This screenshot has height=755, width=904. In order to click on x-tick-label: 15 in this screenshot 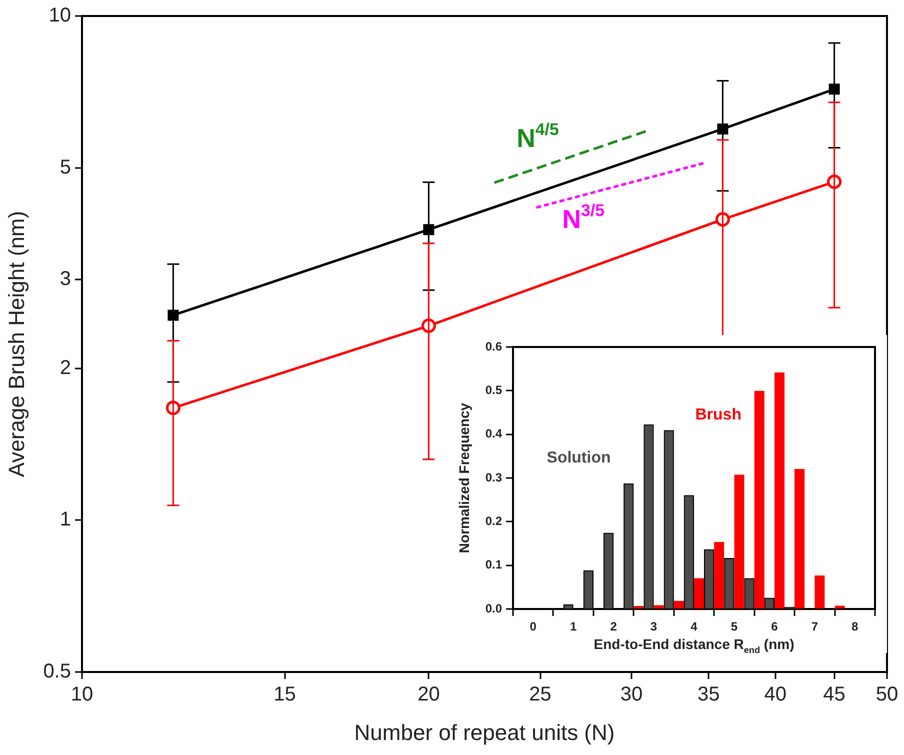, I will do `click(285, 695)`.